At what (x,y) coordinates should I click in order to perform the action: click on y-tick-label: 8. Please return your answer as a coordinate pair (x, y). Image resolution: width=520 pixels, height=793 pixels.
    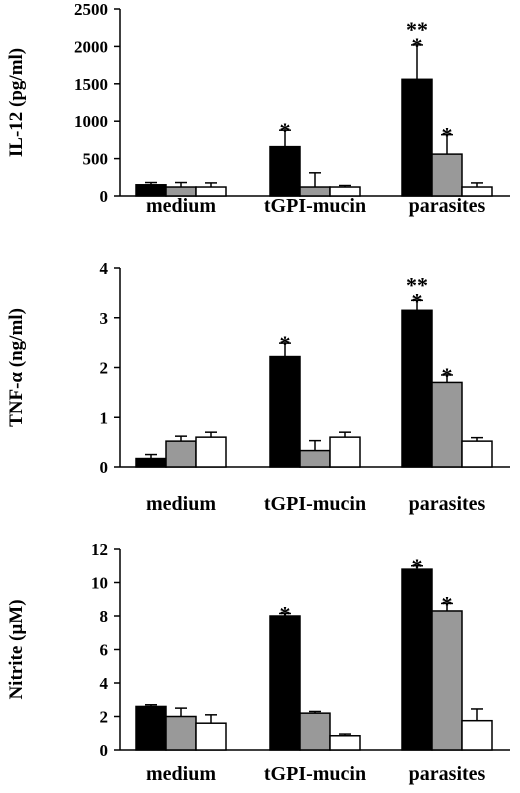
    Looking at the image, I should click on (104, 616).